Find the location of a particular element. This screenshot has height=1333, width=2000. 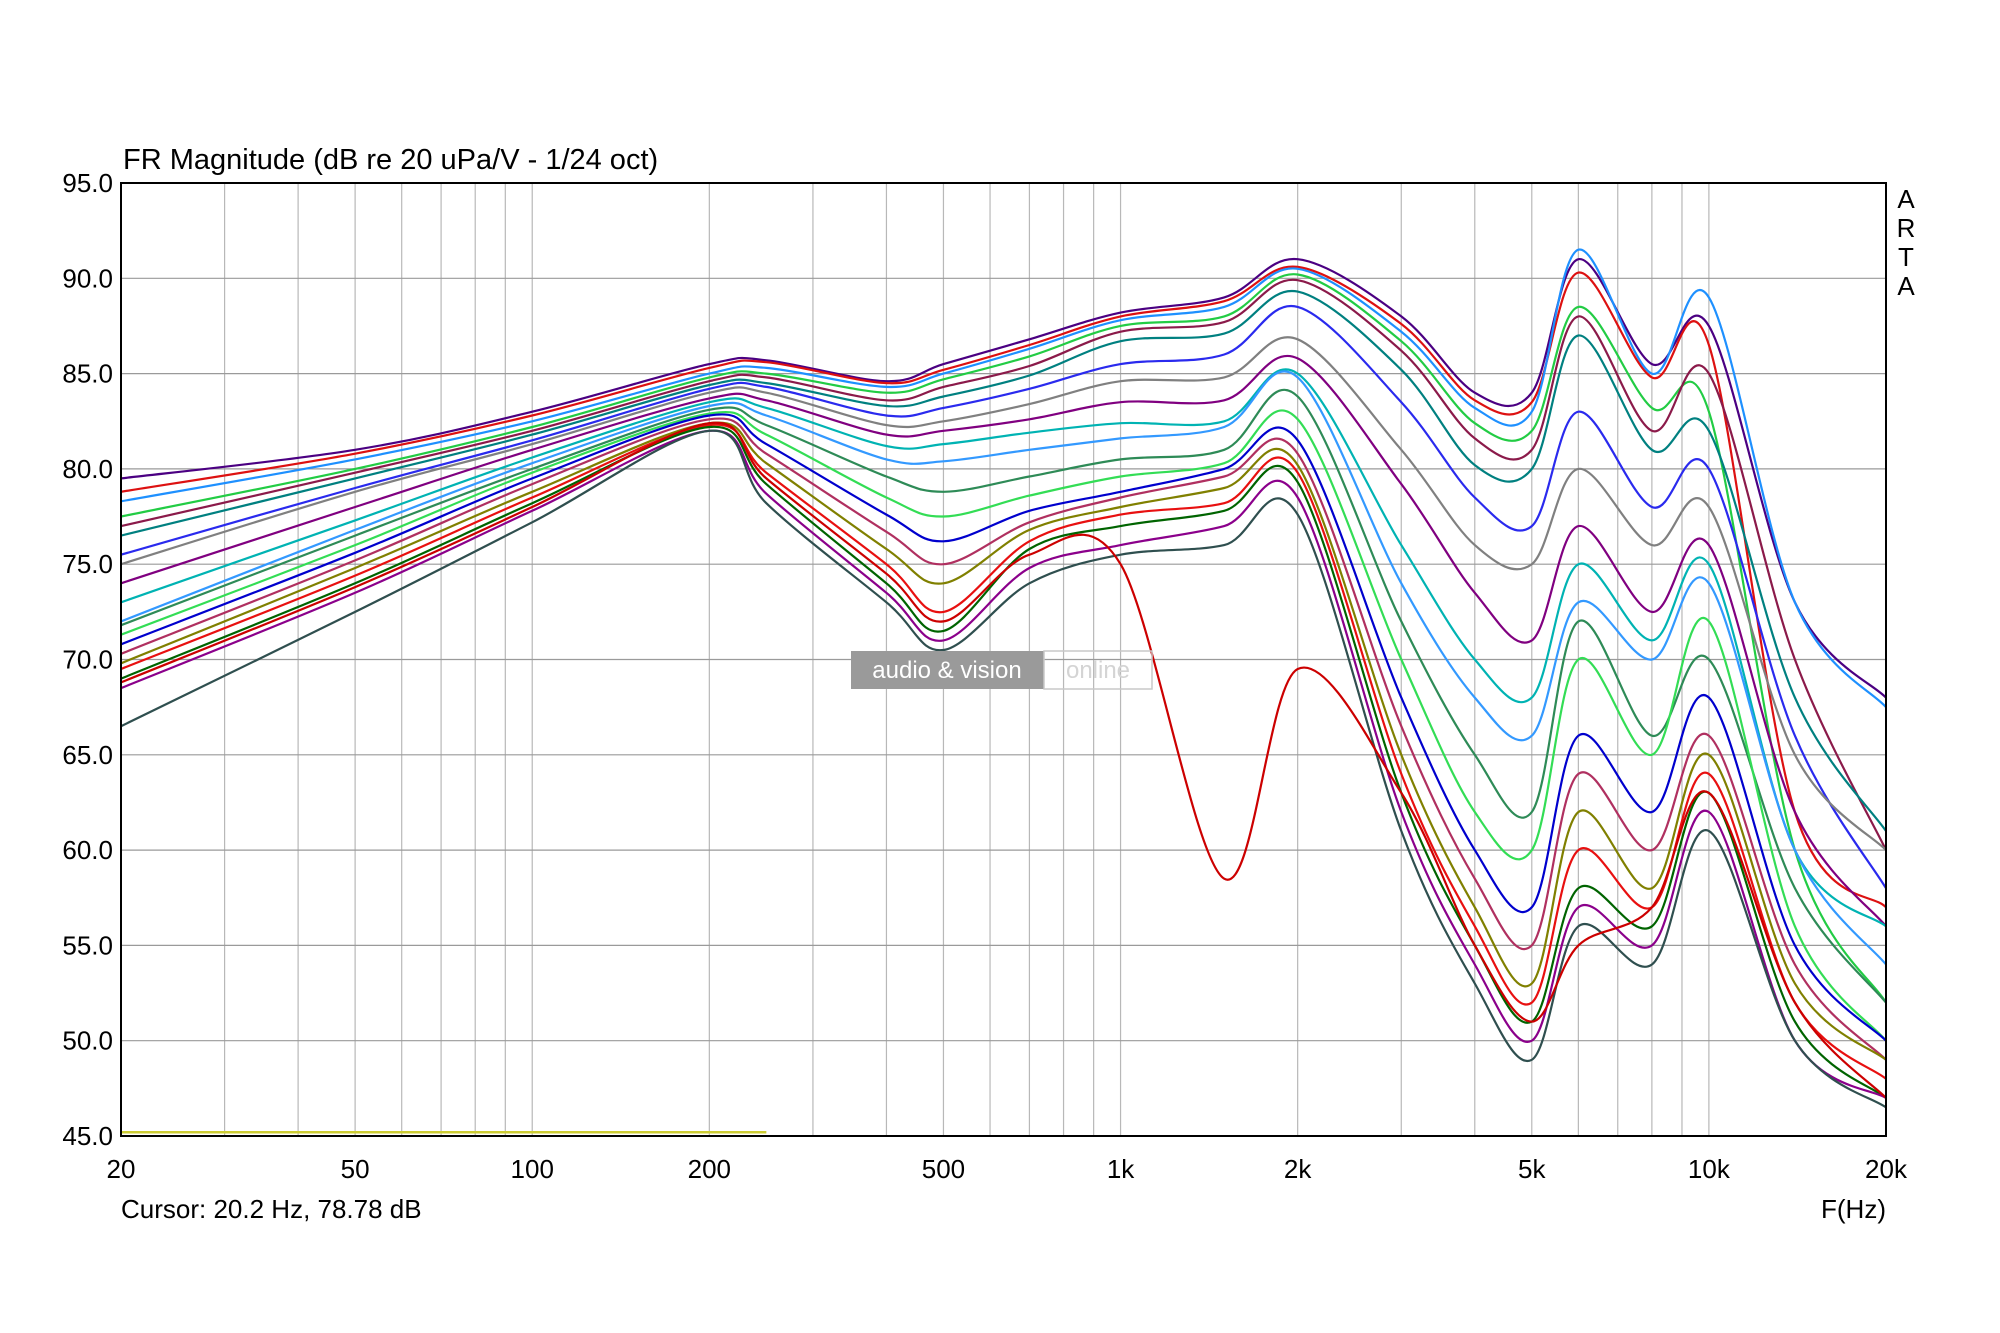

brand-letter: T is located at coordinates (1906, 257).